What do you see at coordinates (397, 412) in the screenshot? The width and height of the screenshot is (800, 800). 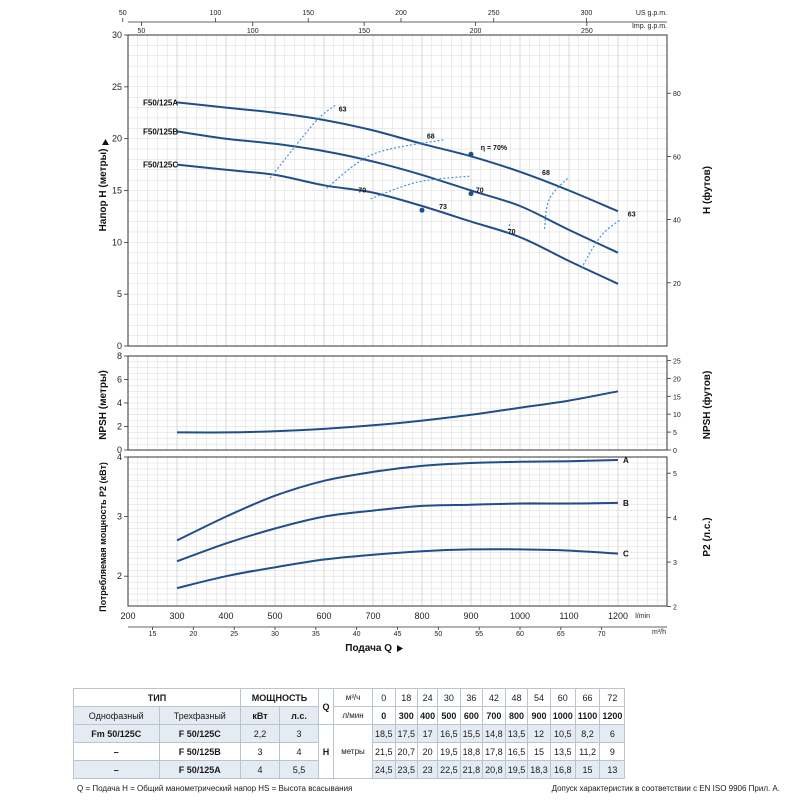 I see `series-line-npsh` at bounding box center [397, 412].